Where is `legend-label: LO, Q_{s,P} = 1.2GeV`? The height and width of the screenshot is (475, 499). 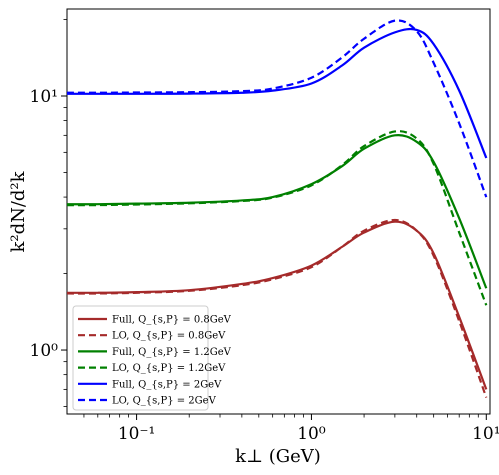 legend-label: LO, Q_{s,P} = 1.2GeV is located at coordinates (169, 368).